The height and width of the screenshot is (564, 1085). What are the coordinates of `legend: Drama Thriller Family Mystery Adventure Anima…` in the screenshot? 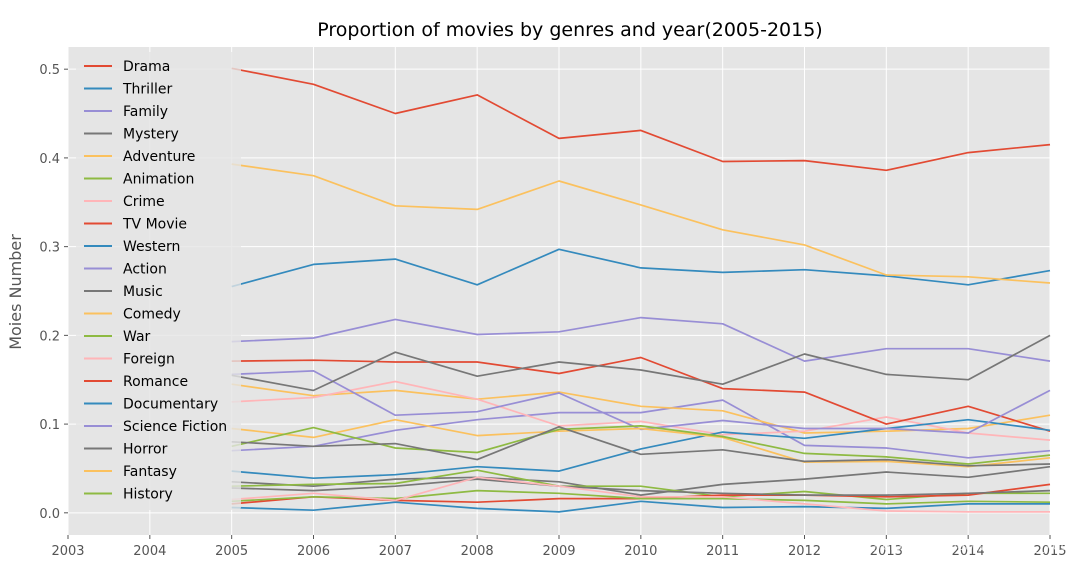 It's located at (158, 281).